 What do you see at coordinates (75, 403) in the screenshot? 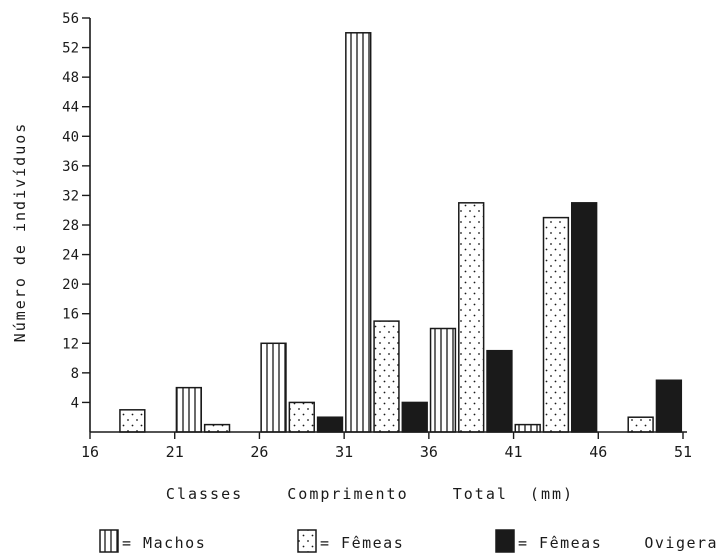
I see `y-tick-label: 4` at bounding box center [75, 403].